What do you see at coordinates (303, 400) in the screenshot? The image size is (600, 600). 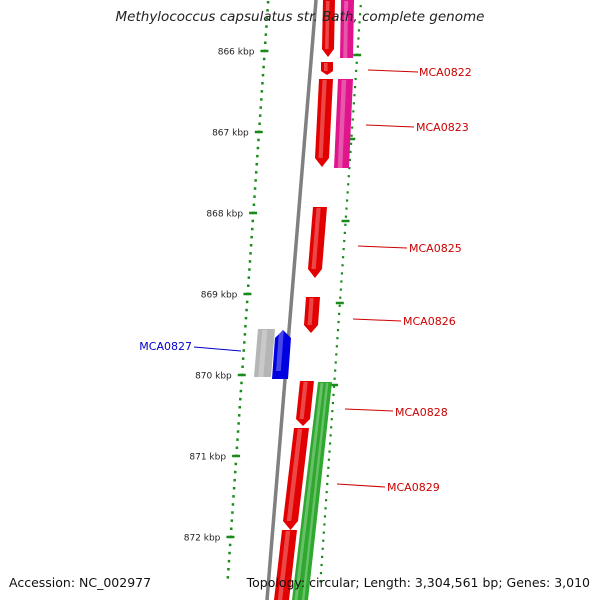 I see `feature-mca0828-highlight` at bounding box center [303, 400].